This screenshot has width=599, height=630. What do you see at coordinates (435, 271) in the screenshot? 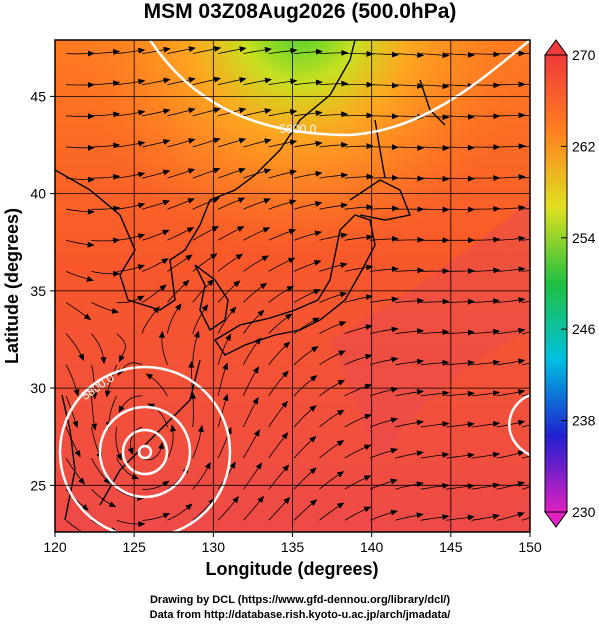
I see `streamline` at bounding box center [435, 271].